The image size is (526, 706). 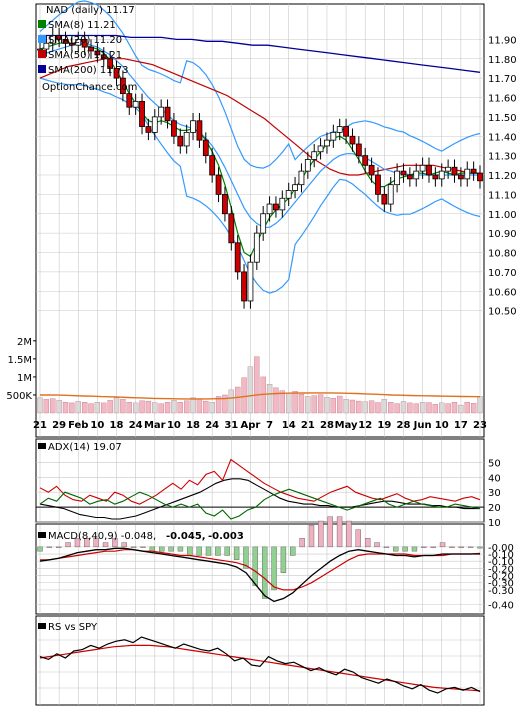 I want to click on date-tick-label: 19, so click(x=384, y=425).